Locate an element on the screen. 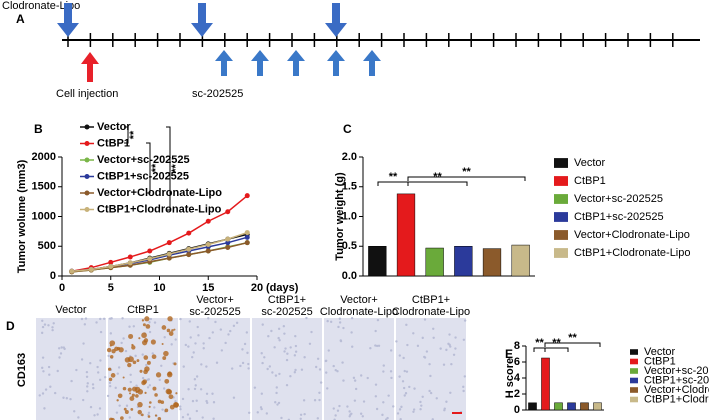 The image size is (709, 420). y-tick-label: 0.5 is located at coordinates (349, 246).